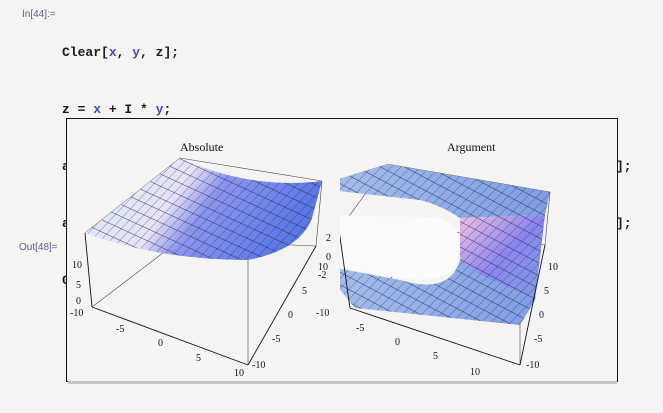  What do you see at coordinates (77, 265) in the screenshot?
I see `z-tick: 10` at bounding box center [77, 265].